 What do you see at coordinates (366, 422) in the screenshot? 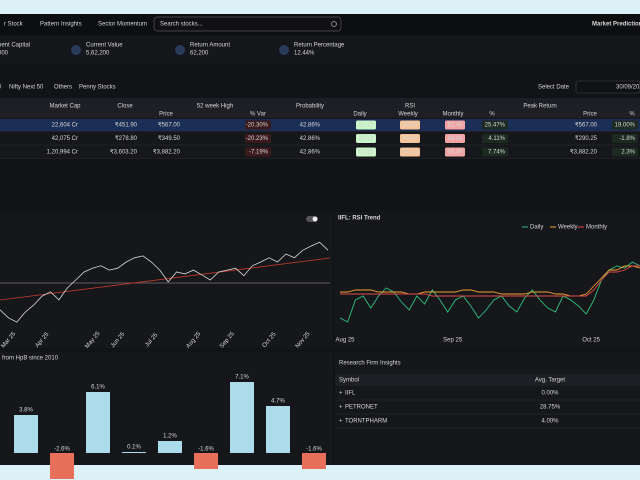
I see `symbol: TORNTPHARM` at bounding box center [366, 422].